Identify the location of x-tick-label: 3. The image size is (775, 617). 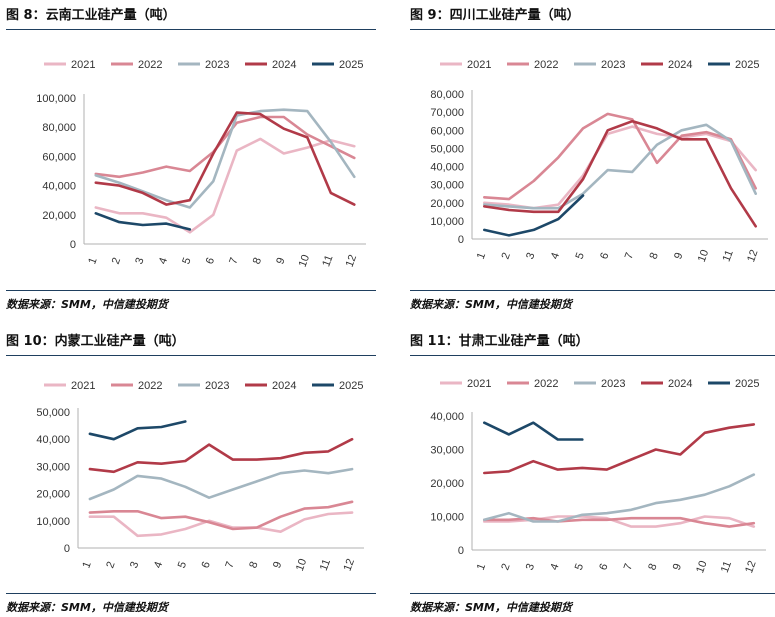
(139, 261).